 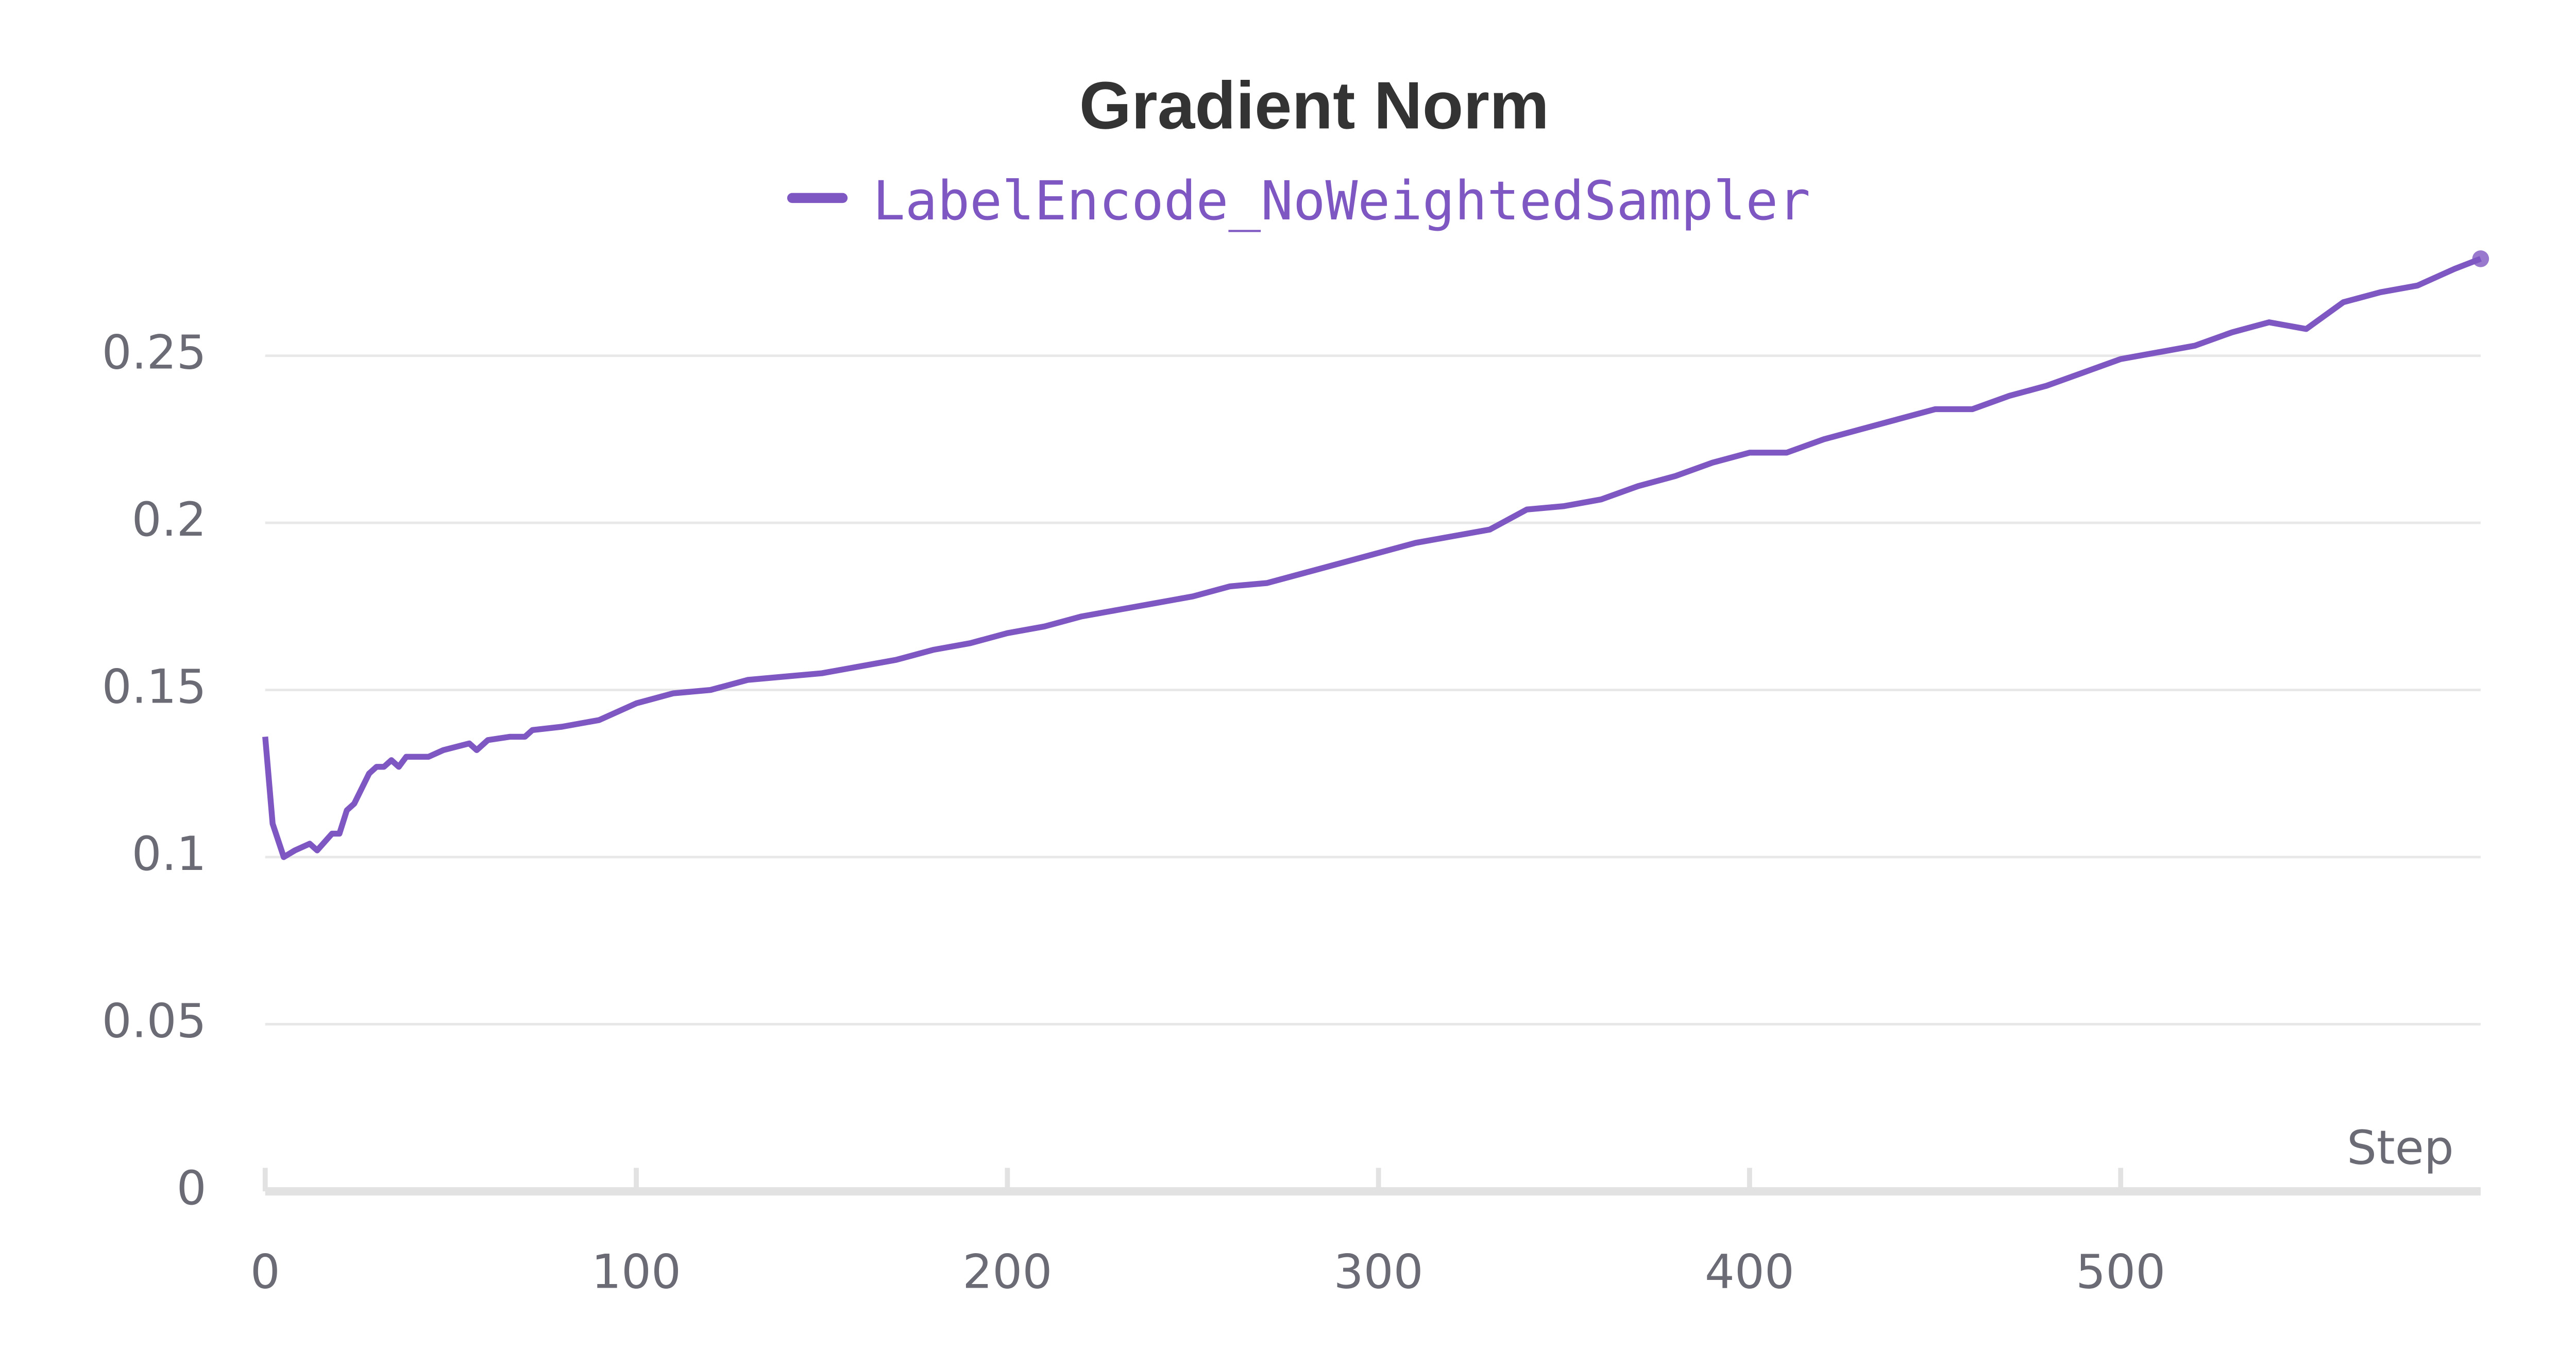 What do you see at coordinates (154, 352) in the screenshot?
I see `y-tick-label: 0.25` at bounding box center [154, 352].